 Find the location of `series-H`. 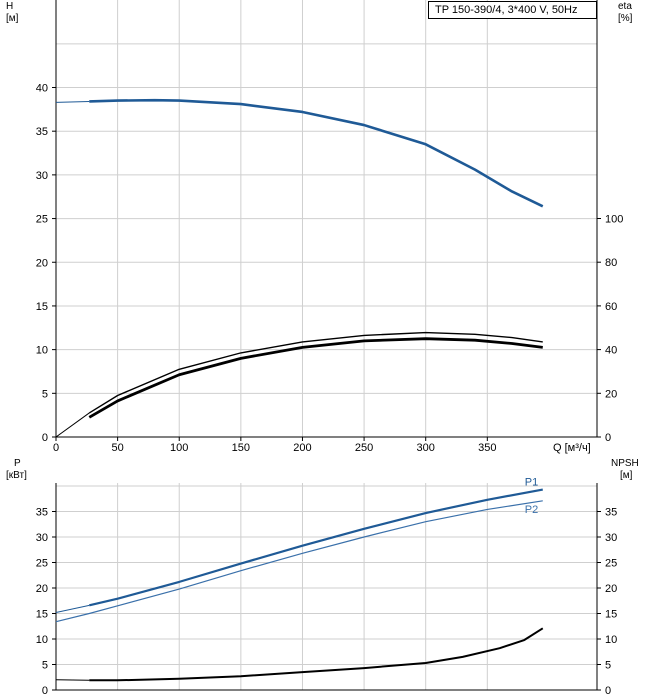

series-H is located at coordinates (316, 153).